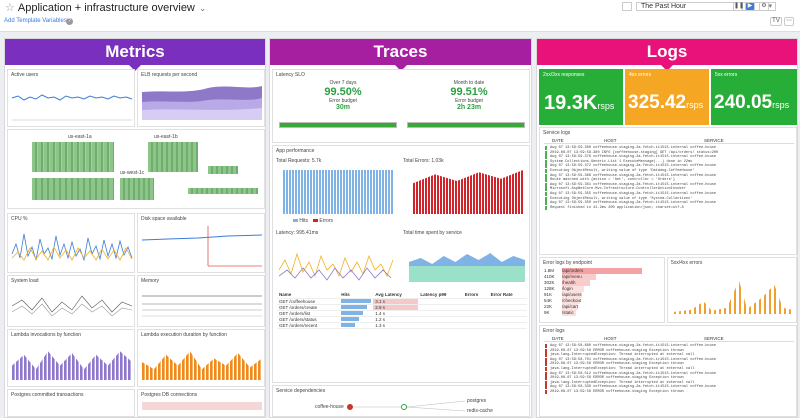 The image size is (800, 418). I want to click on dashboard-title: ☆ Application + infrastructure overview ⌄, so click(105, 7).